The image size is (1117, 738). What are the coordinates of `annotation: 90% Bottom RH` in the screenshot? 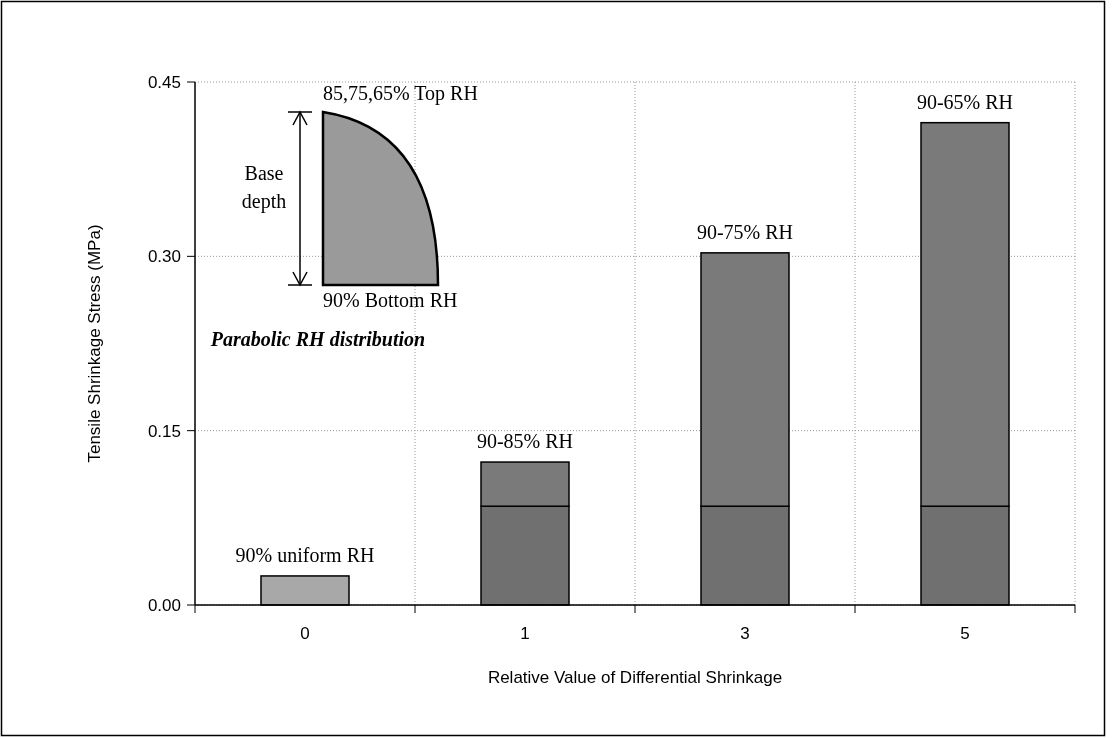 It's located at (390, 300).